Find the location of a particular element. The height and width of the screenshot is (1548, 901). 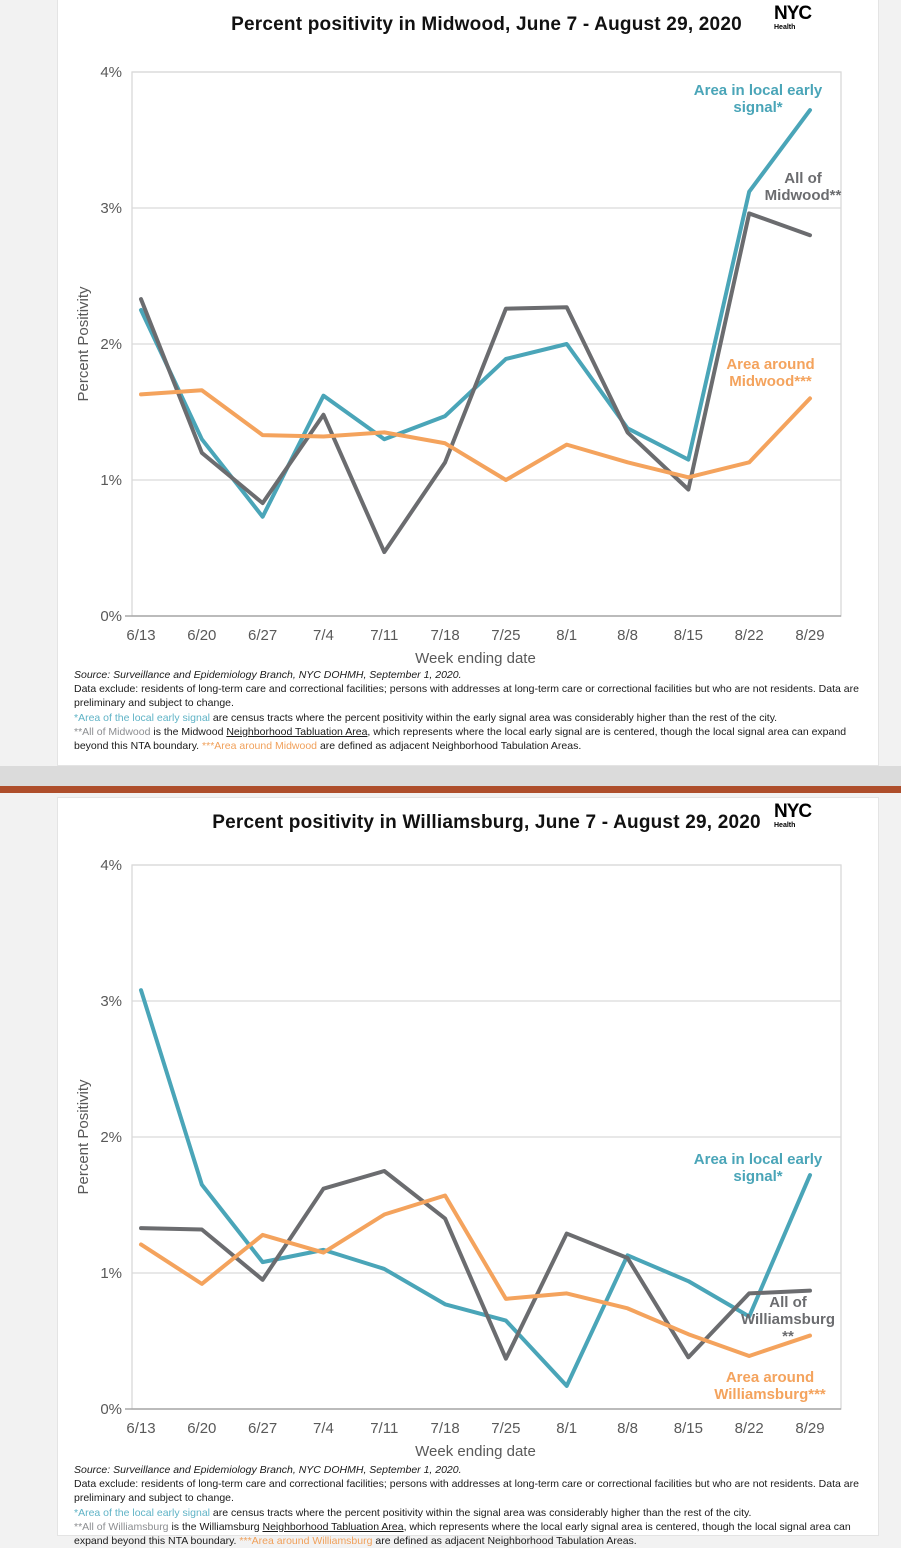

footnote-all-label: **All of Williamsburg is located at coordinates (121, 1526).